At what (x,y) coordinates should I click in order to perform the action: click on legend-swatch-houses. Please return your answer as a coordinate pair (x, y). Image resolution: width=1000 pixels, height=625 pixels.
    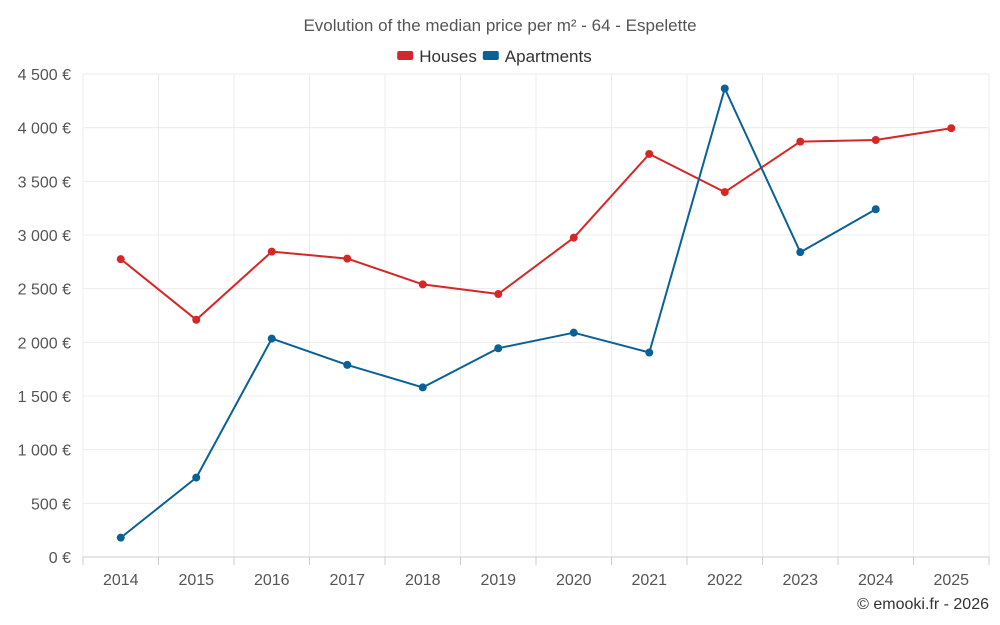
    Looking at the image, I should click on (405, 55).